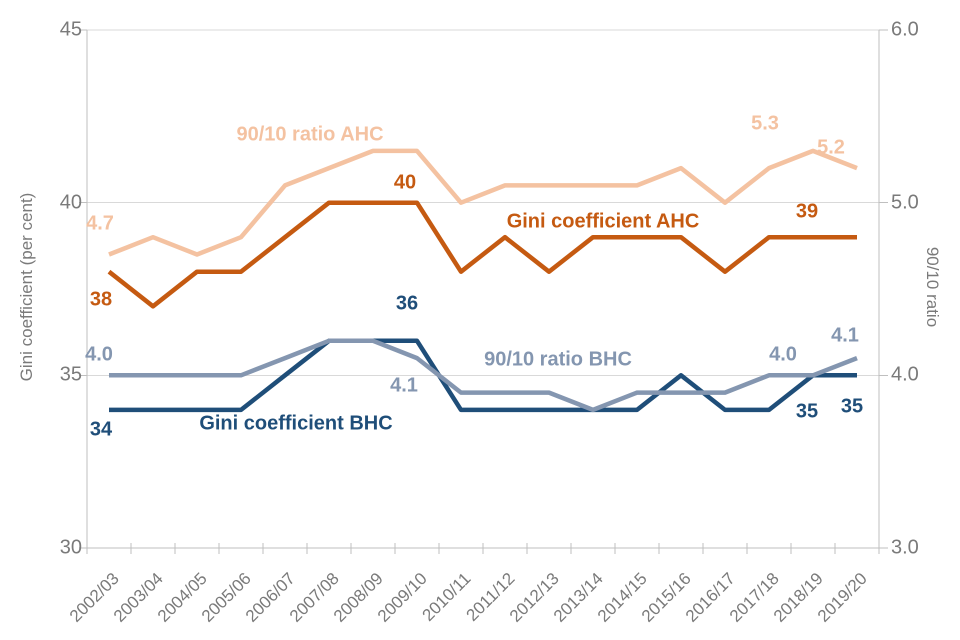  What do you see at coordinates (101, 429) in the screenshot?
I see `data-point-label: 34` at bounding box center [101, 429].